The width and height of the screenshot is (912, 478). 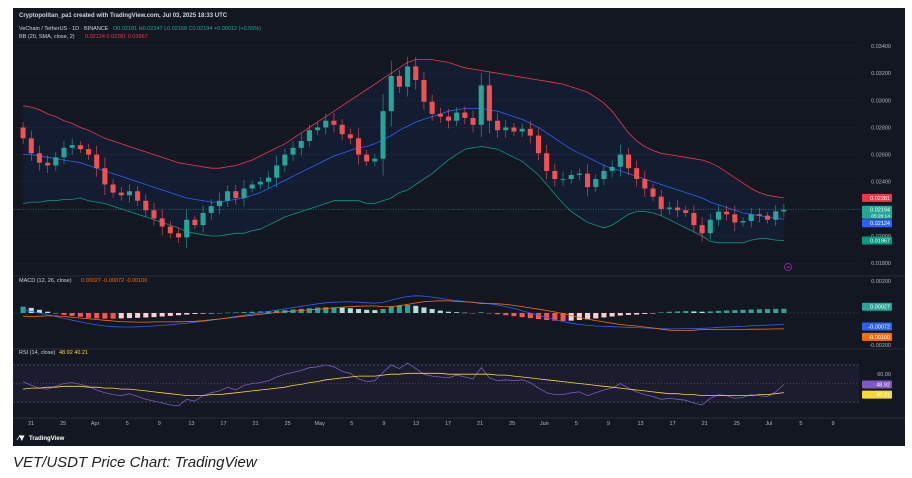 What do you see at coordinates (788, 267) in the screenshot?
I see `event-flag-icon: ⚑` at bounding box center [788, 267].